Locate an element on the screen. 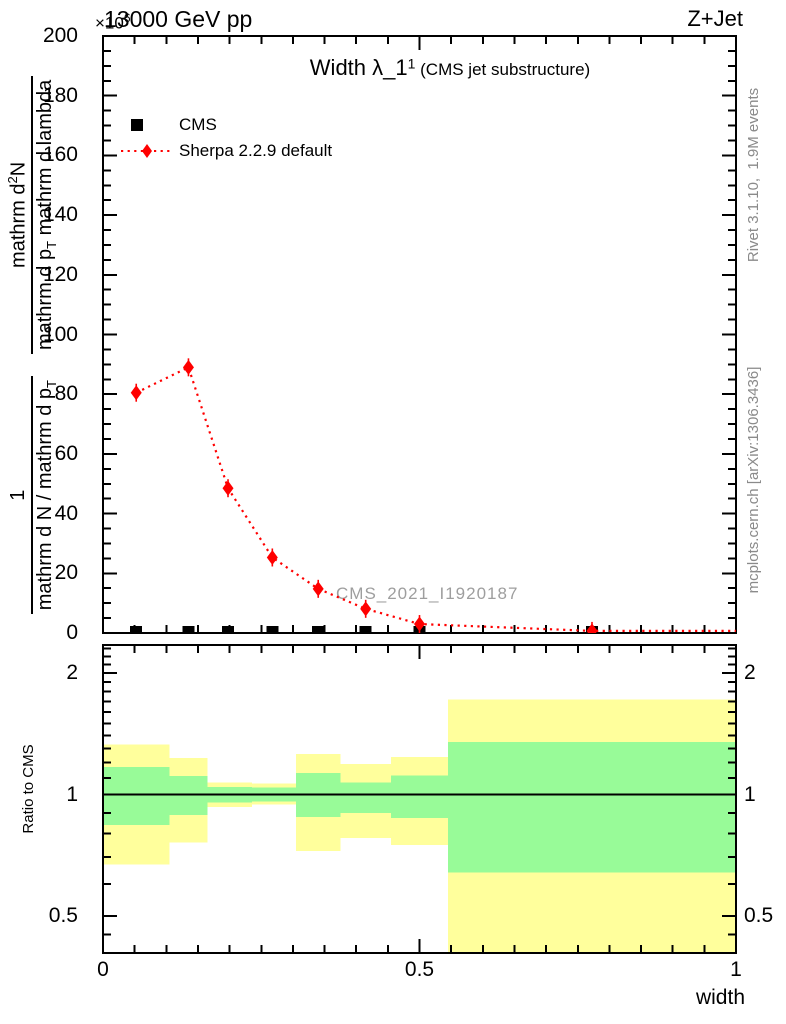 This screenshot has height=1024, width=786. plot-title-main: Width λ_1 is located at coordinates (358, 67).